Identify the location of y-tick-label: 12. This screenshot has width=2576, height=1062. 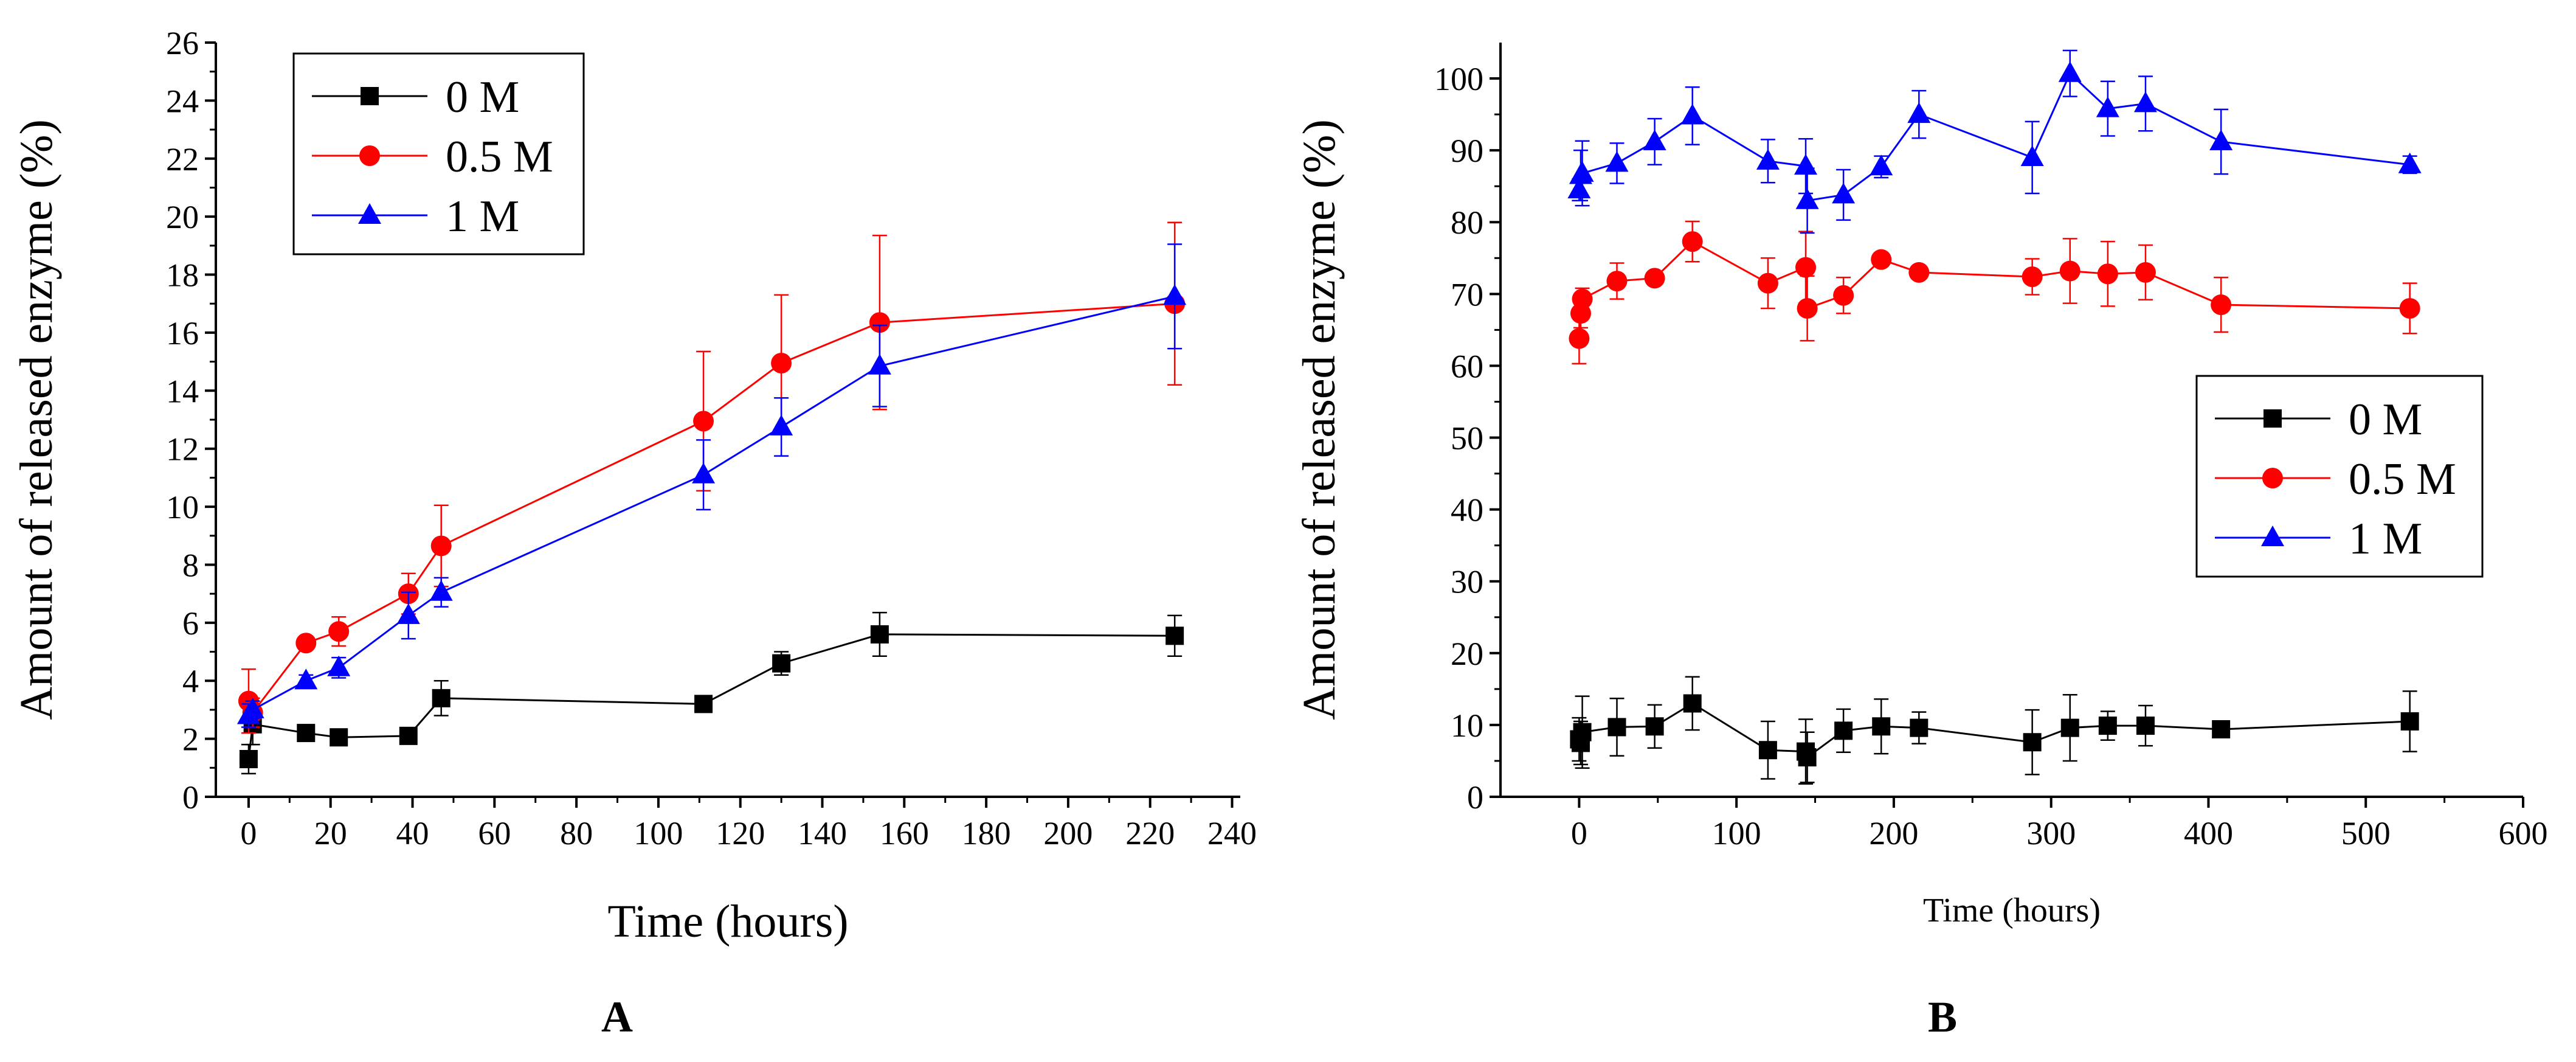
(183, 449).